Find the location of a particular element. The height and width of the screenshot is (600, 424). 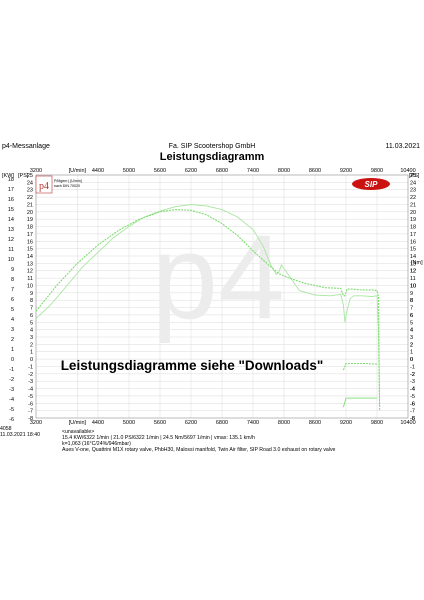

nm-tick-label: 4 is located at coordinates (411, 331).